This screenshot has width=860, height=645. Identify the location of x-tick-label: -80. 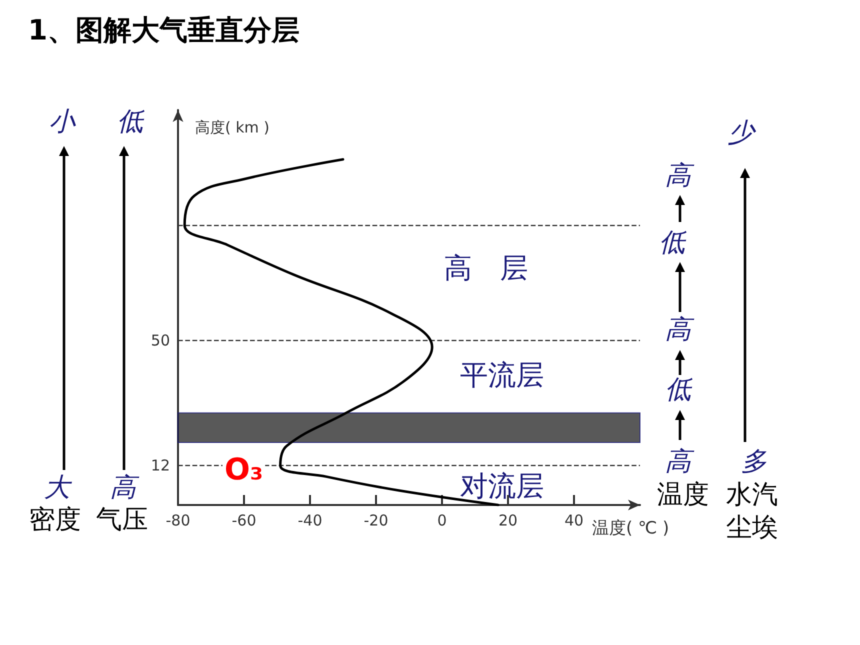
(178, 521).